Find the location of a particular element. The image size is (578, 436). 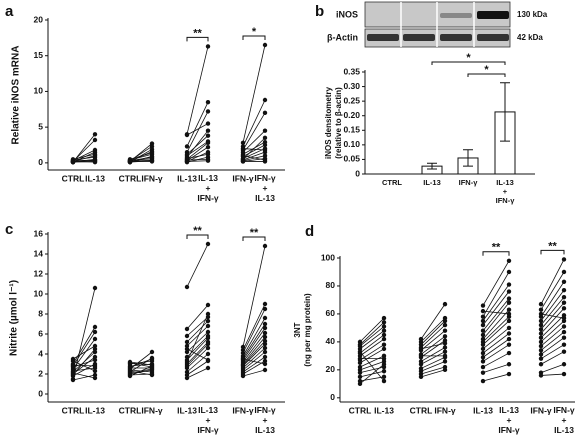

y-tick-label: 0.10 is located at coordinates (351, 144).